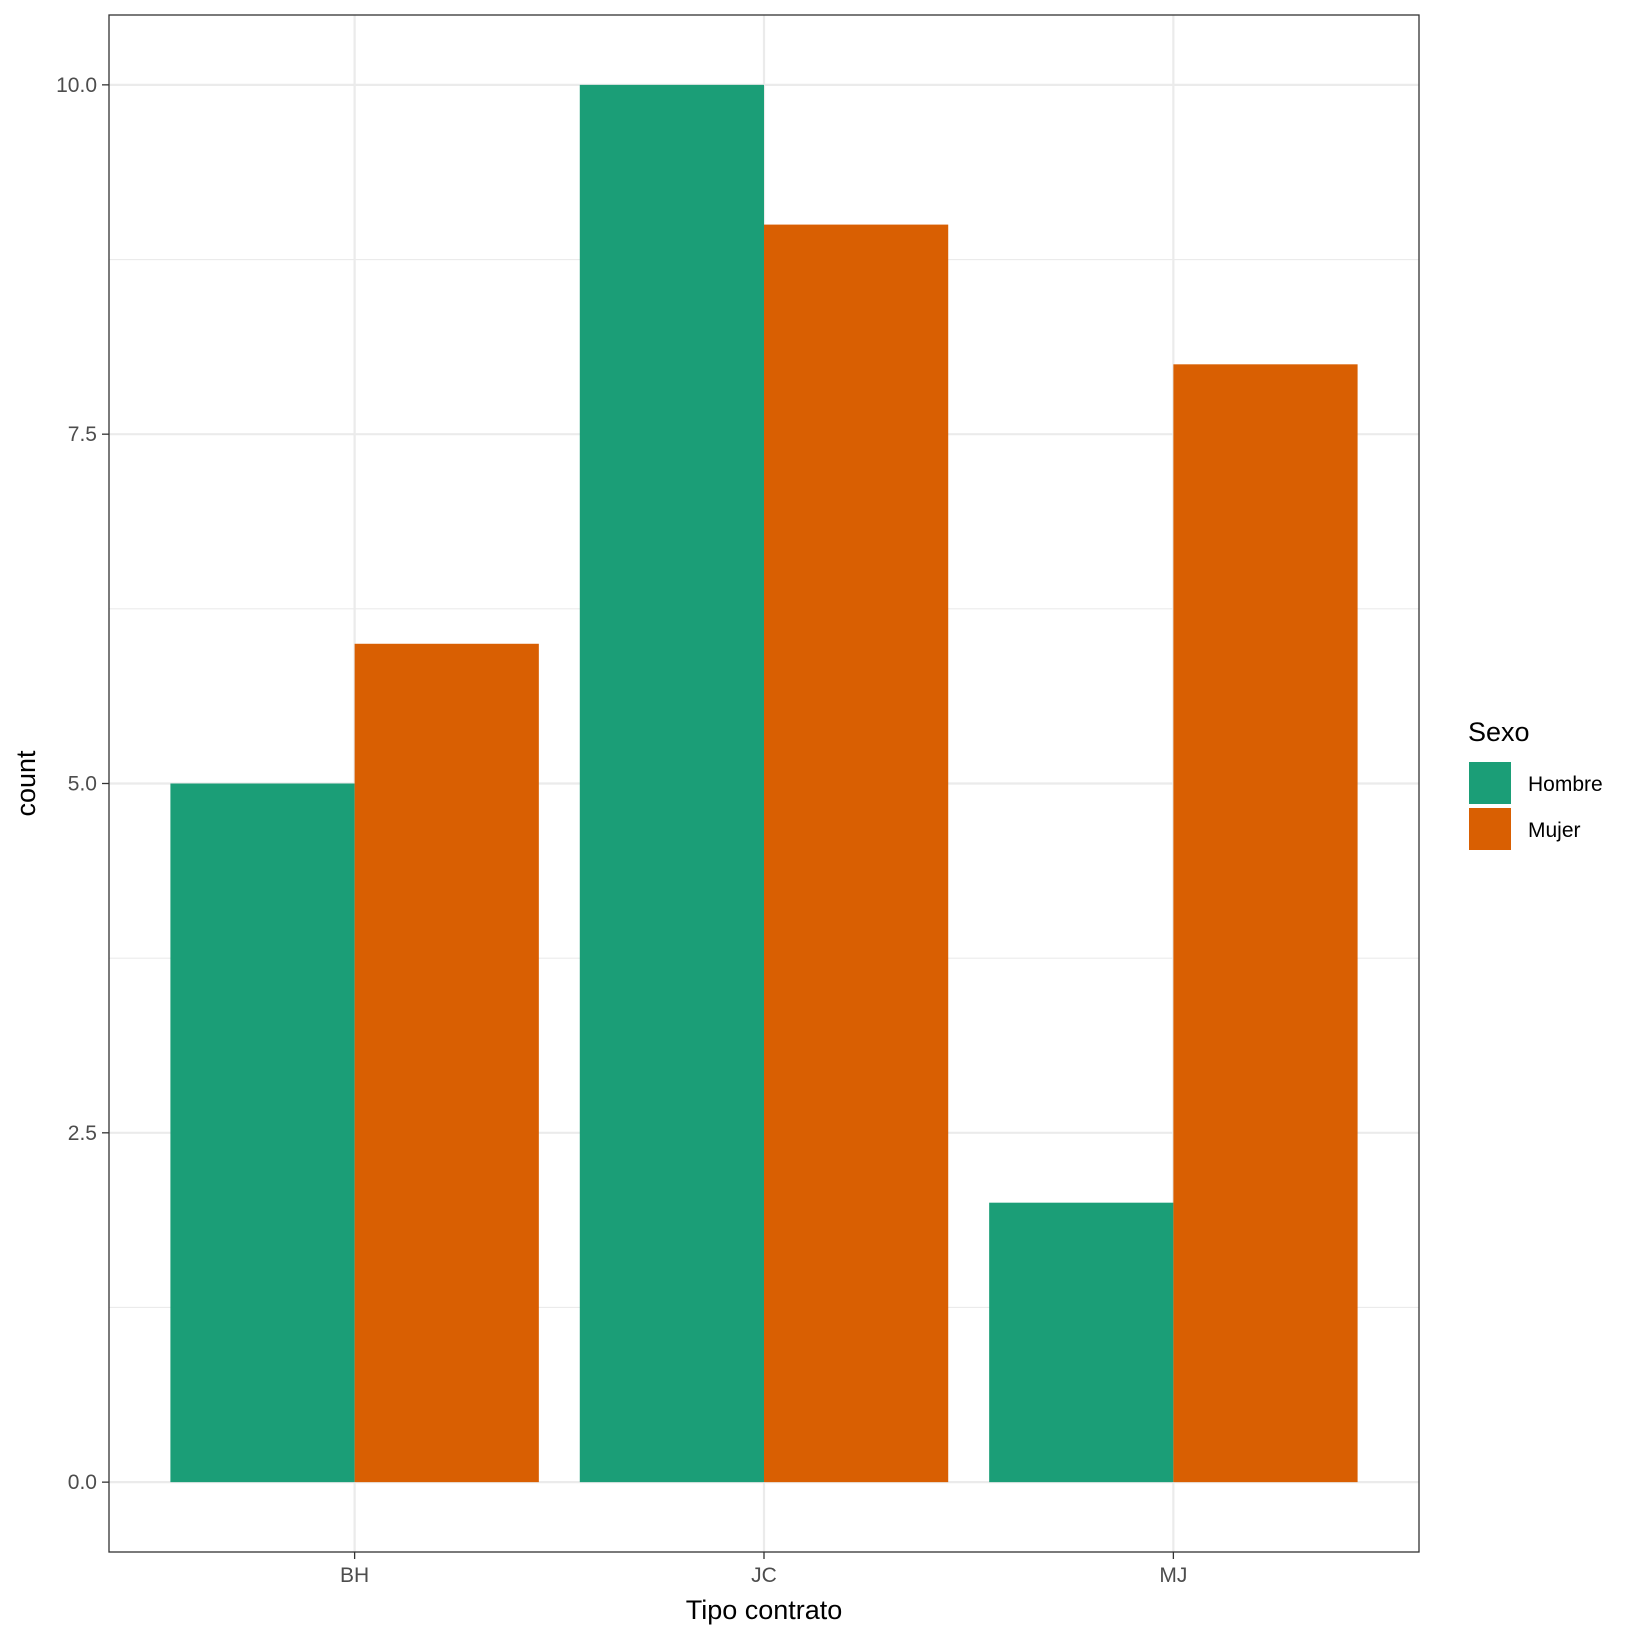 The height and width of the screenshot is (1632, 1632). I want to click on bar-hombre-mj, so click(1081, 1342).